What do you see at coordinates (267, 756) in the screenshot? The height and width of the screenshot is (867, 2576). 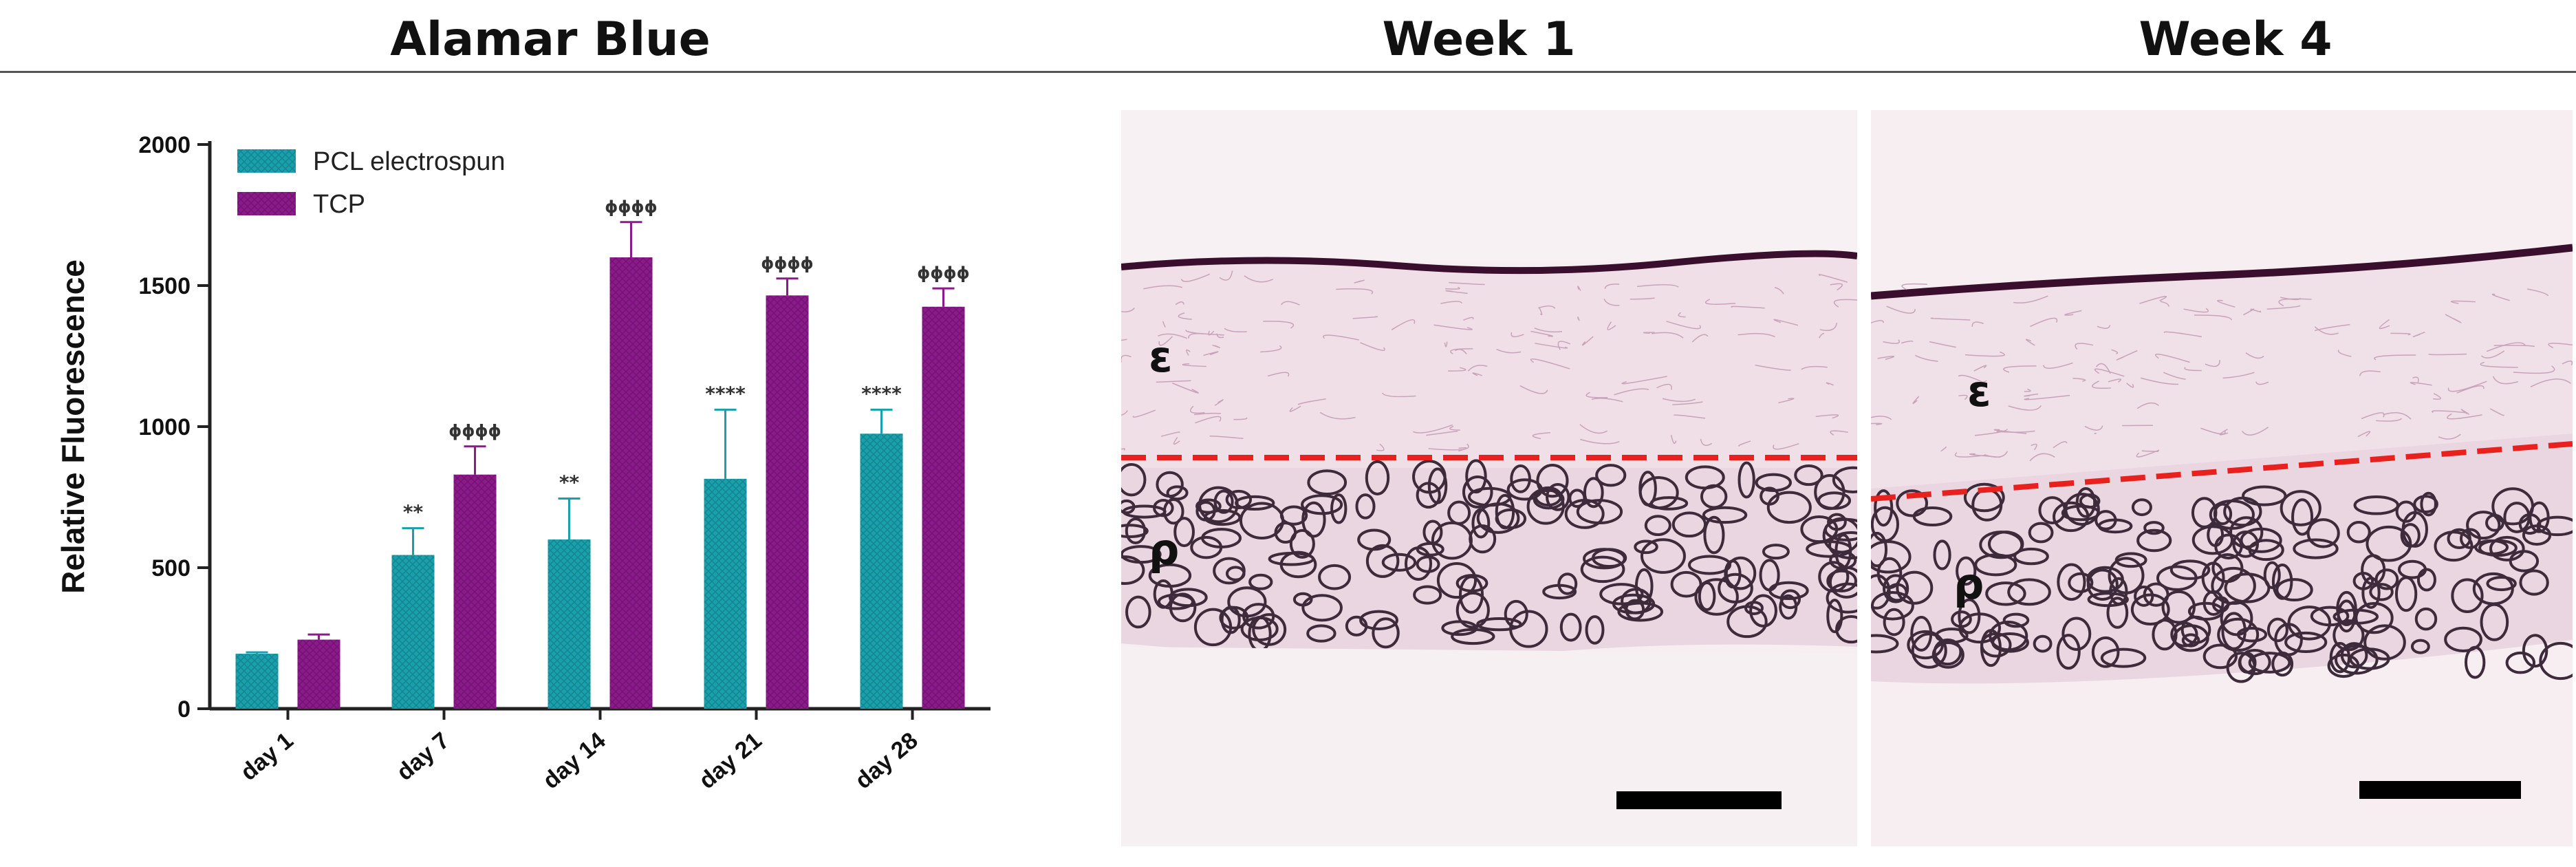 I see `x-tick-label: day 1` at bounding box center [267, 756].